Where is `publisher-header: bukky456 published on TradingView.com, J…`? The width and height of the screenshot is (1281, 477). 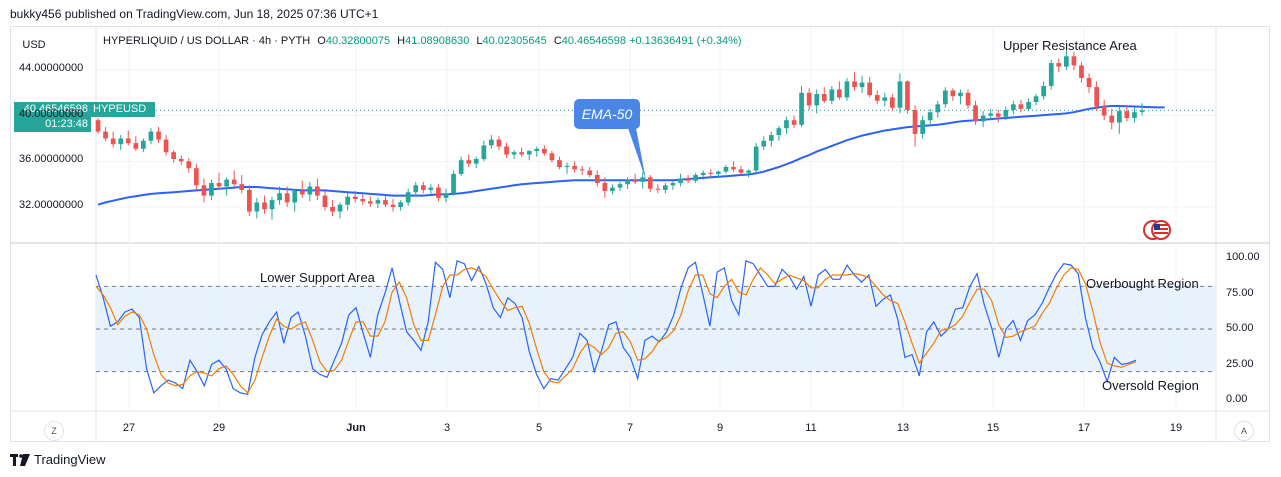
publisher-header: bukky456 published on TradingView.com, J… is located at coordinates (194, 14).